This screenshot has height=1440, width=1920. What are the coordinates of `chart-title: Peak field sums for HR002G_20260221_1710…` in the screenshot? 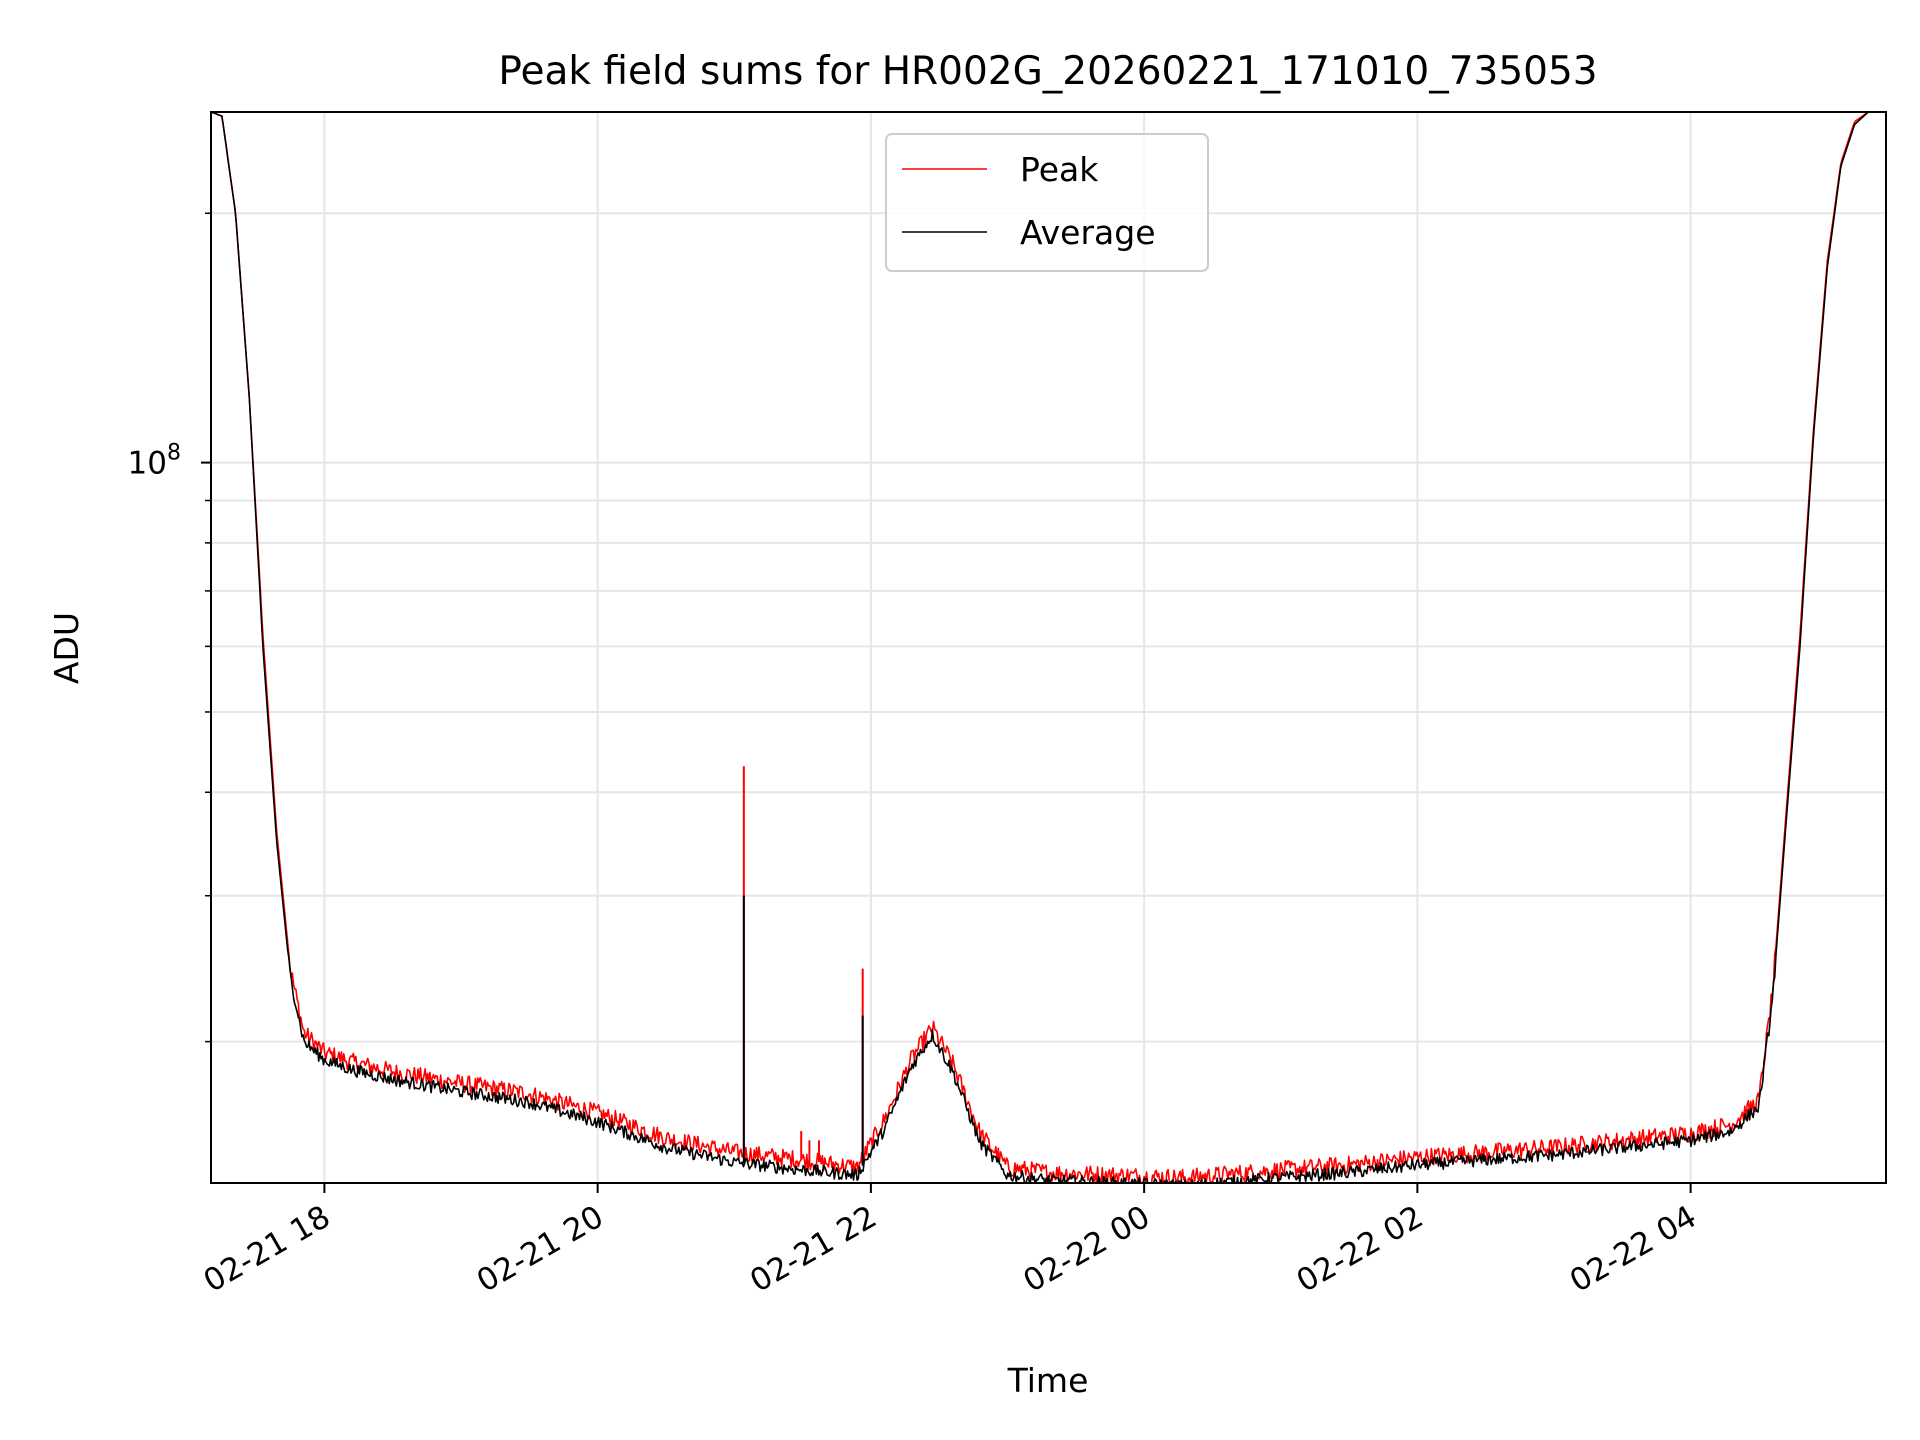 It's located at (1047, 71).